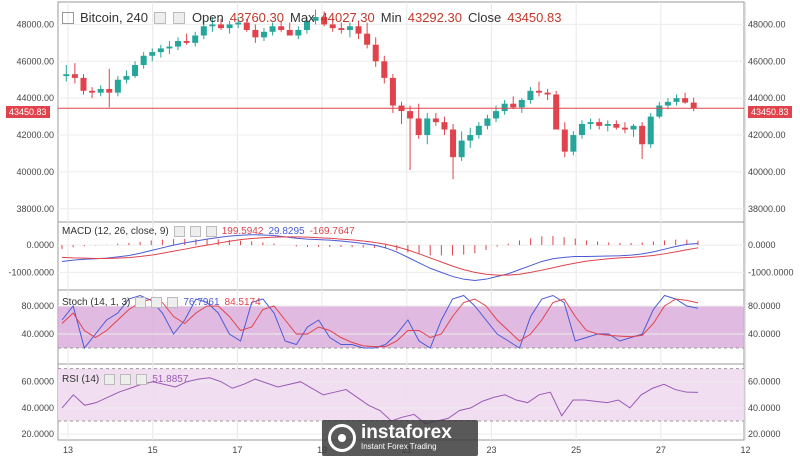 The width and height of the screenshot is (800, 460). I want to click on y-tick-label-right: 80.0000, so click(764, 306).